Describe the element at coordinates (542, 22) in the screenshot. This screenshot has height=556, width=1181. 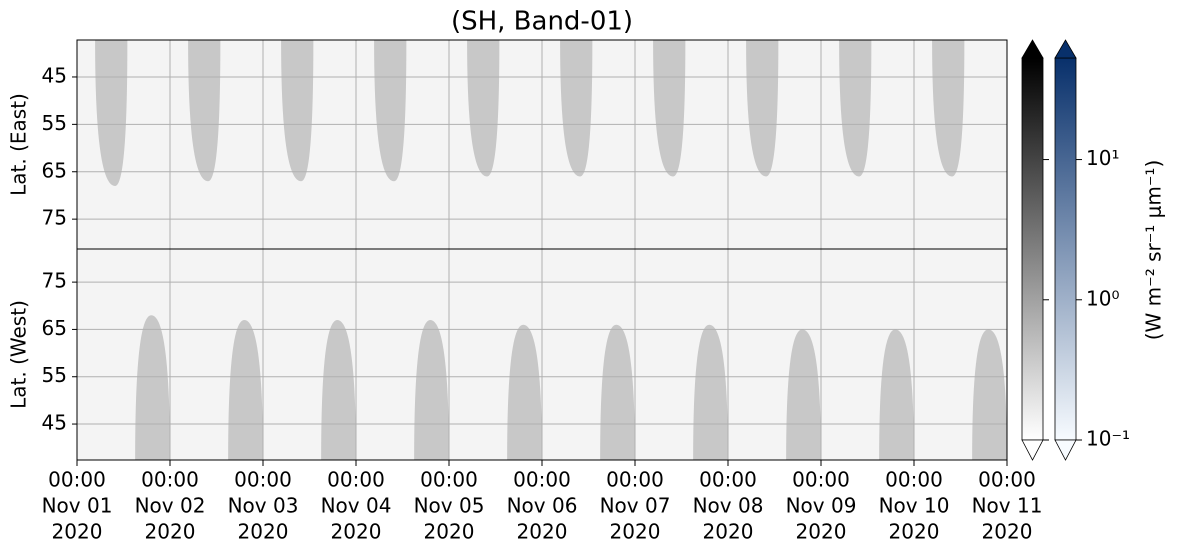
I see `chart-title: (SH, Band-01)` at that location.